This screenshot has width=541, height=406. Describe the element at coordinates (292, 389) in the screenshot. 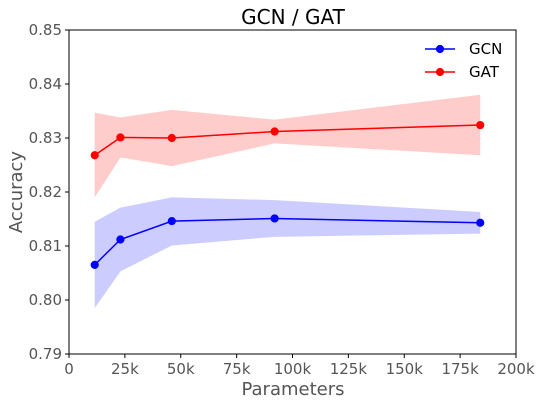

I see `x-axis-label: Parameters` at that location.